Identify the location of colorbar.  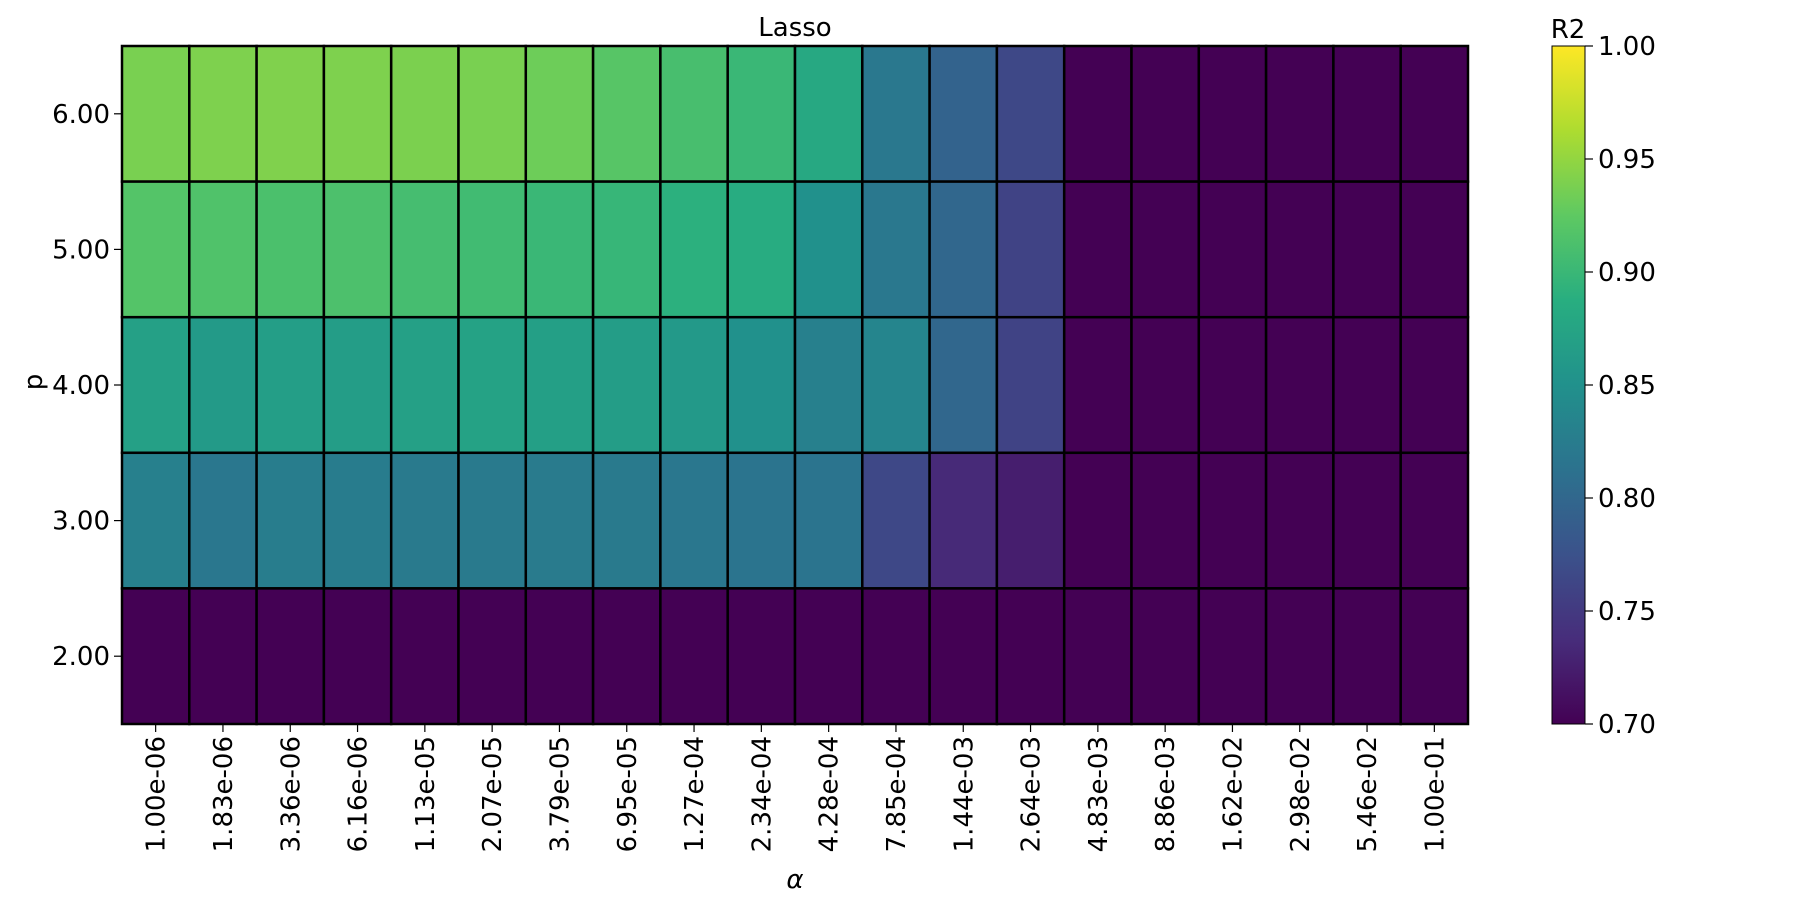
(1568, 385).